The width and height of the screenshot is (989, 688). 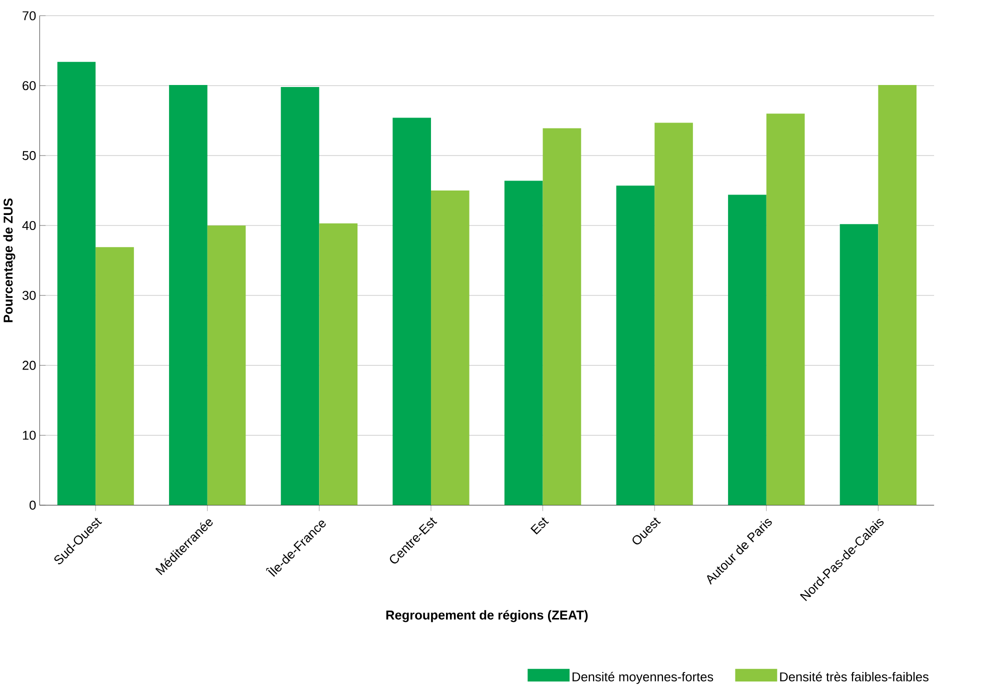 I want to click on y-tick-label: 50, so click(x=29, y=155).